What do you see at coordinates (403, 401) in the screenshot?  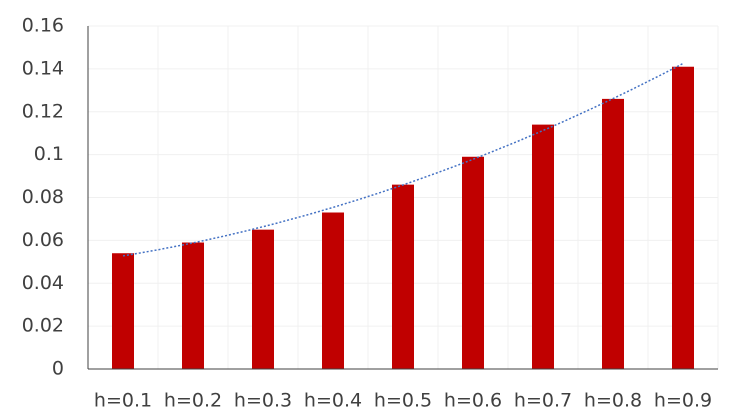 I see `x-tick-label: h=0.5` at bounding box center [403, 401].